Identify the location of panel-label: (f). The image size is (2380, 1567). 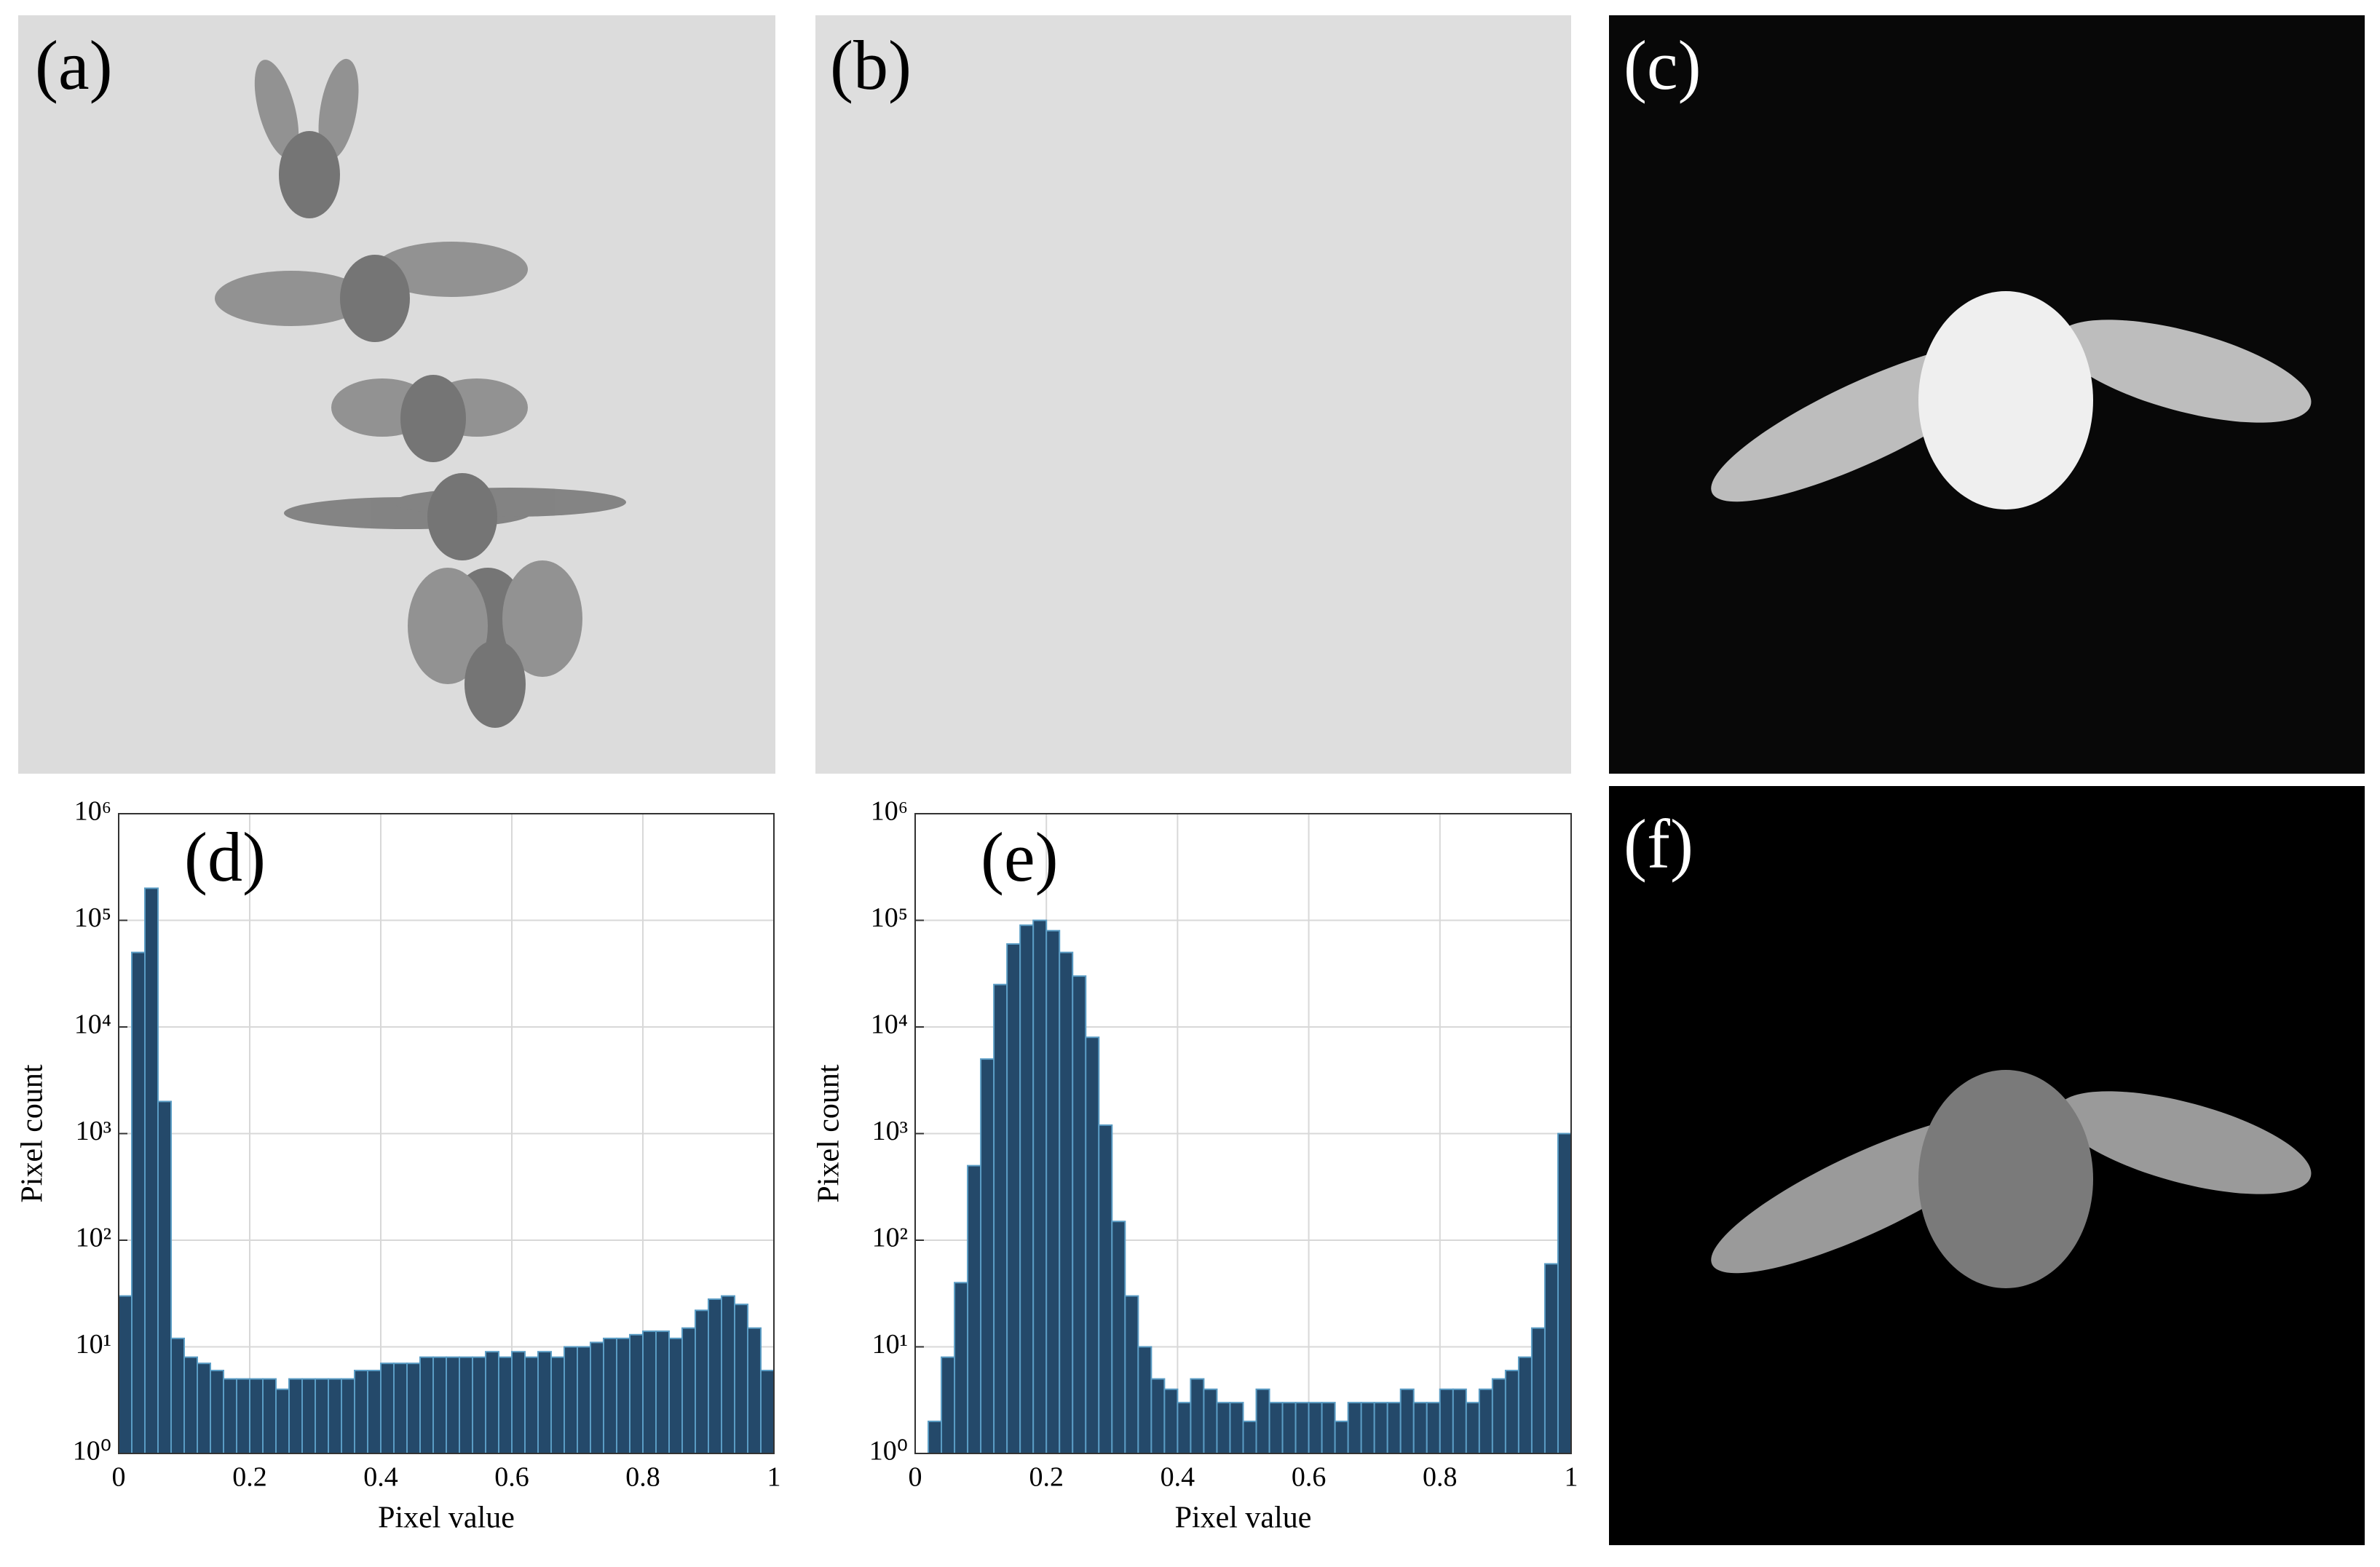
(1658, 844).